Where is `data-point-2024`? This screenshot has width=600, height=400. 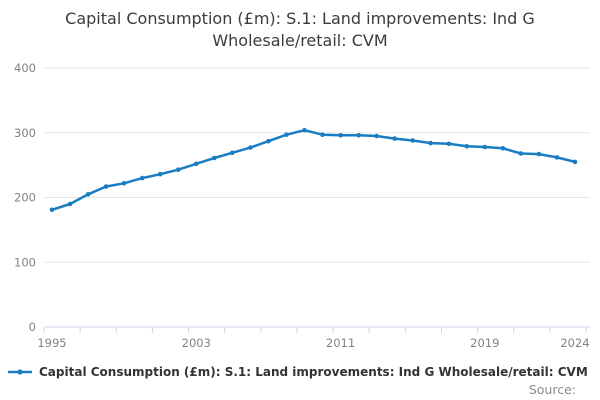
data-point-2024 is located at coordinates (575, 162).